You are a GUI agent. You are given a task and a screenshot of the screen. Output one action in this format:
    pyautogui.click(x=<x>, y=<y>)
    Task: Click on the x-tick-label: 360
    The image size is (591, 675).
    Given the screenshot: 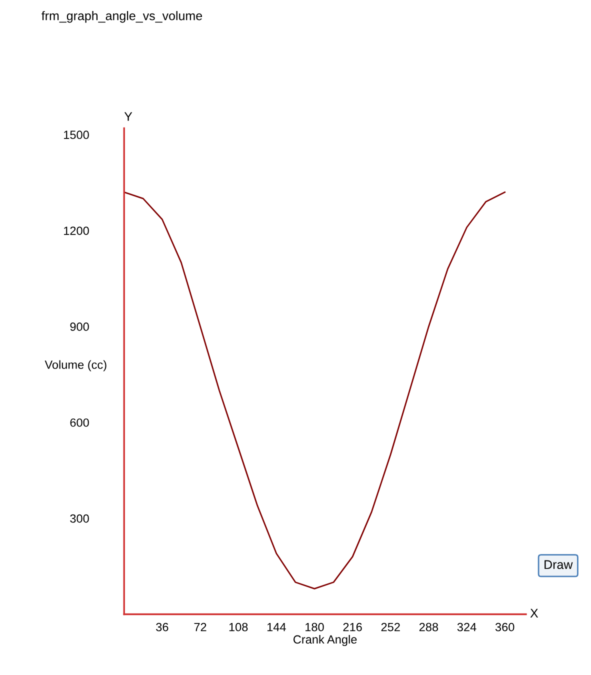 What is the action you would take?
    pyautogui.click(x=504, y=627)
    